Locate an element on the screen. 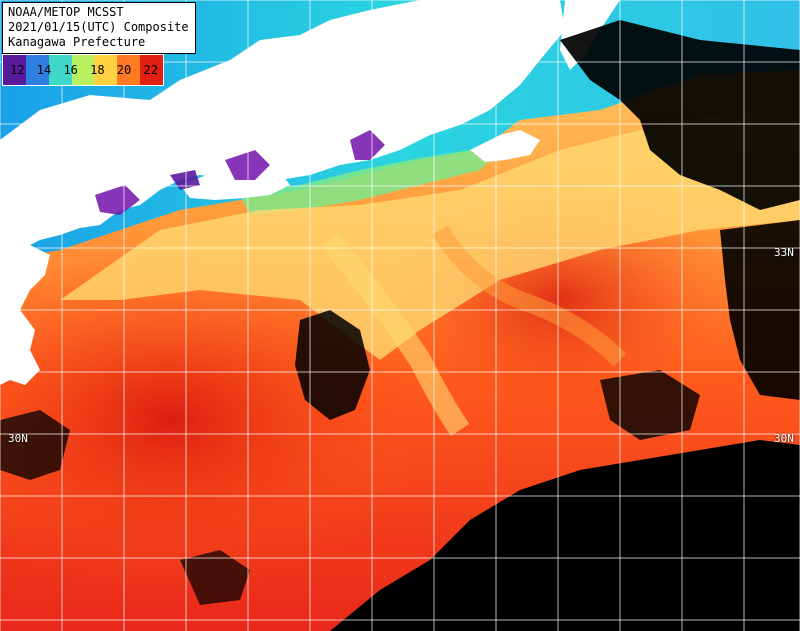  legend-label: 22 is located at coordinates (150, 70).